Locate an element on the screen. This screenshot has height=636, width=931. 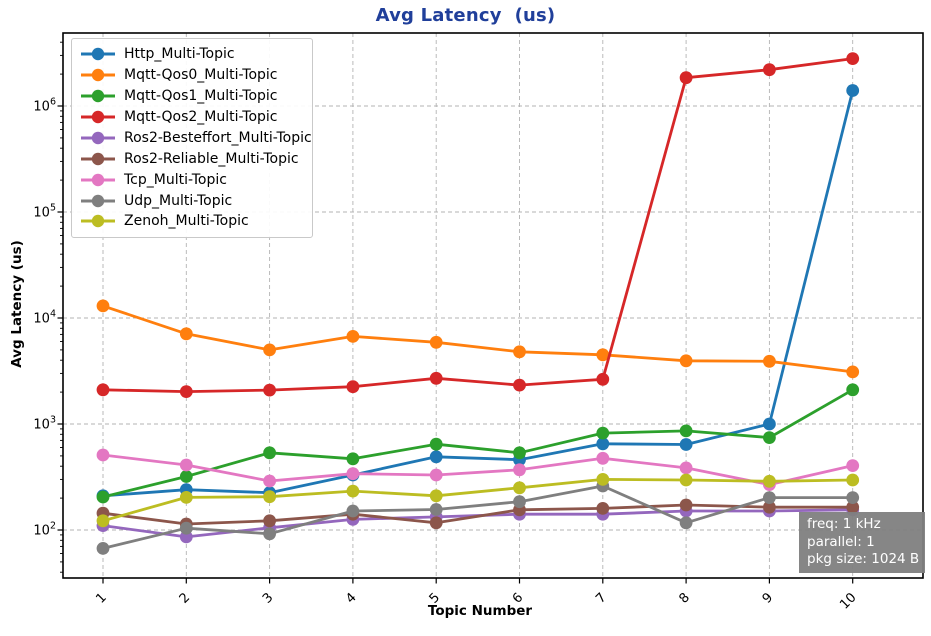
legend-label: Udp_Multi-Topic is located at coordinates (178, 200).